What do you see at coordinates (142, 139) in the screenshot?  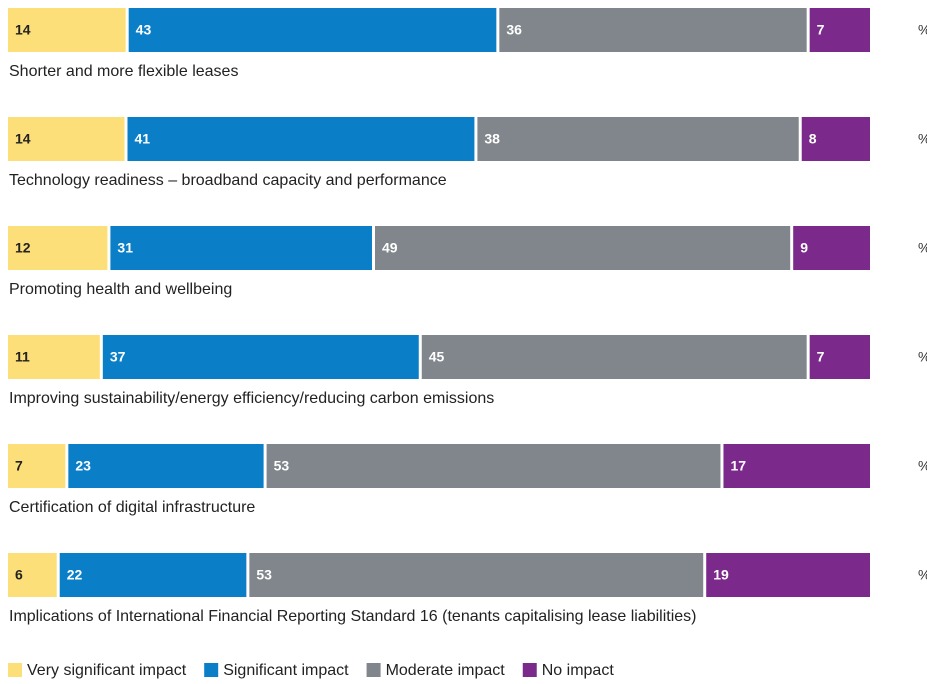 I see `value-label: 41` at bounding box center [142, 139].